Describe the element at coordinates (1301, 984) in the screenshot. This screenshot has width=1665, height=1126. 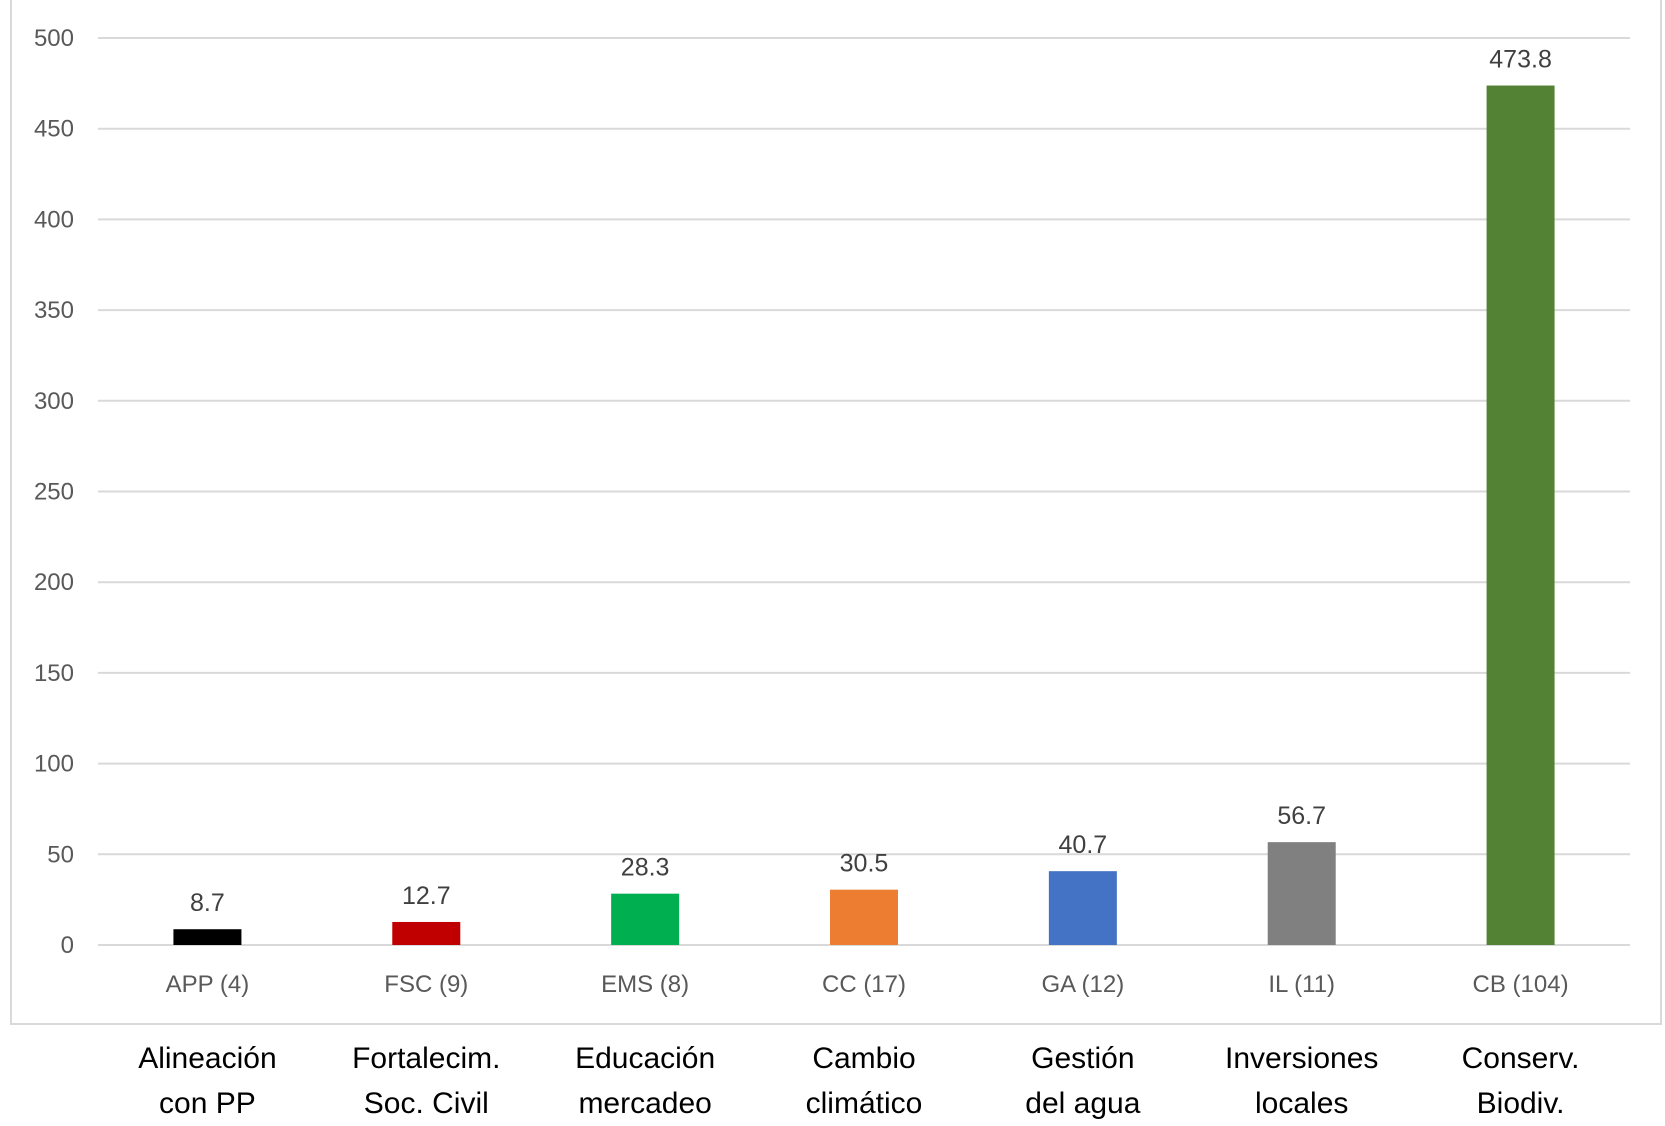
I see `x-tick-label: IL (11)` at that location.